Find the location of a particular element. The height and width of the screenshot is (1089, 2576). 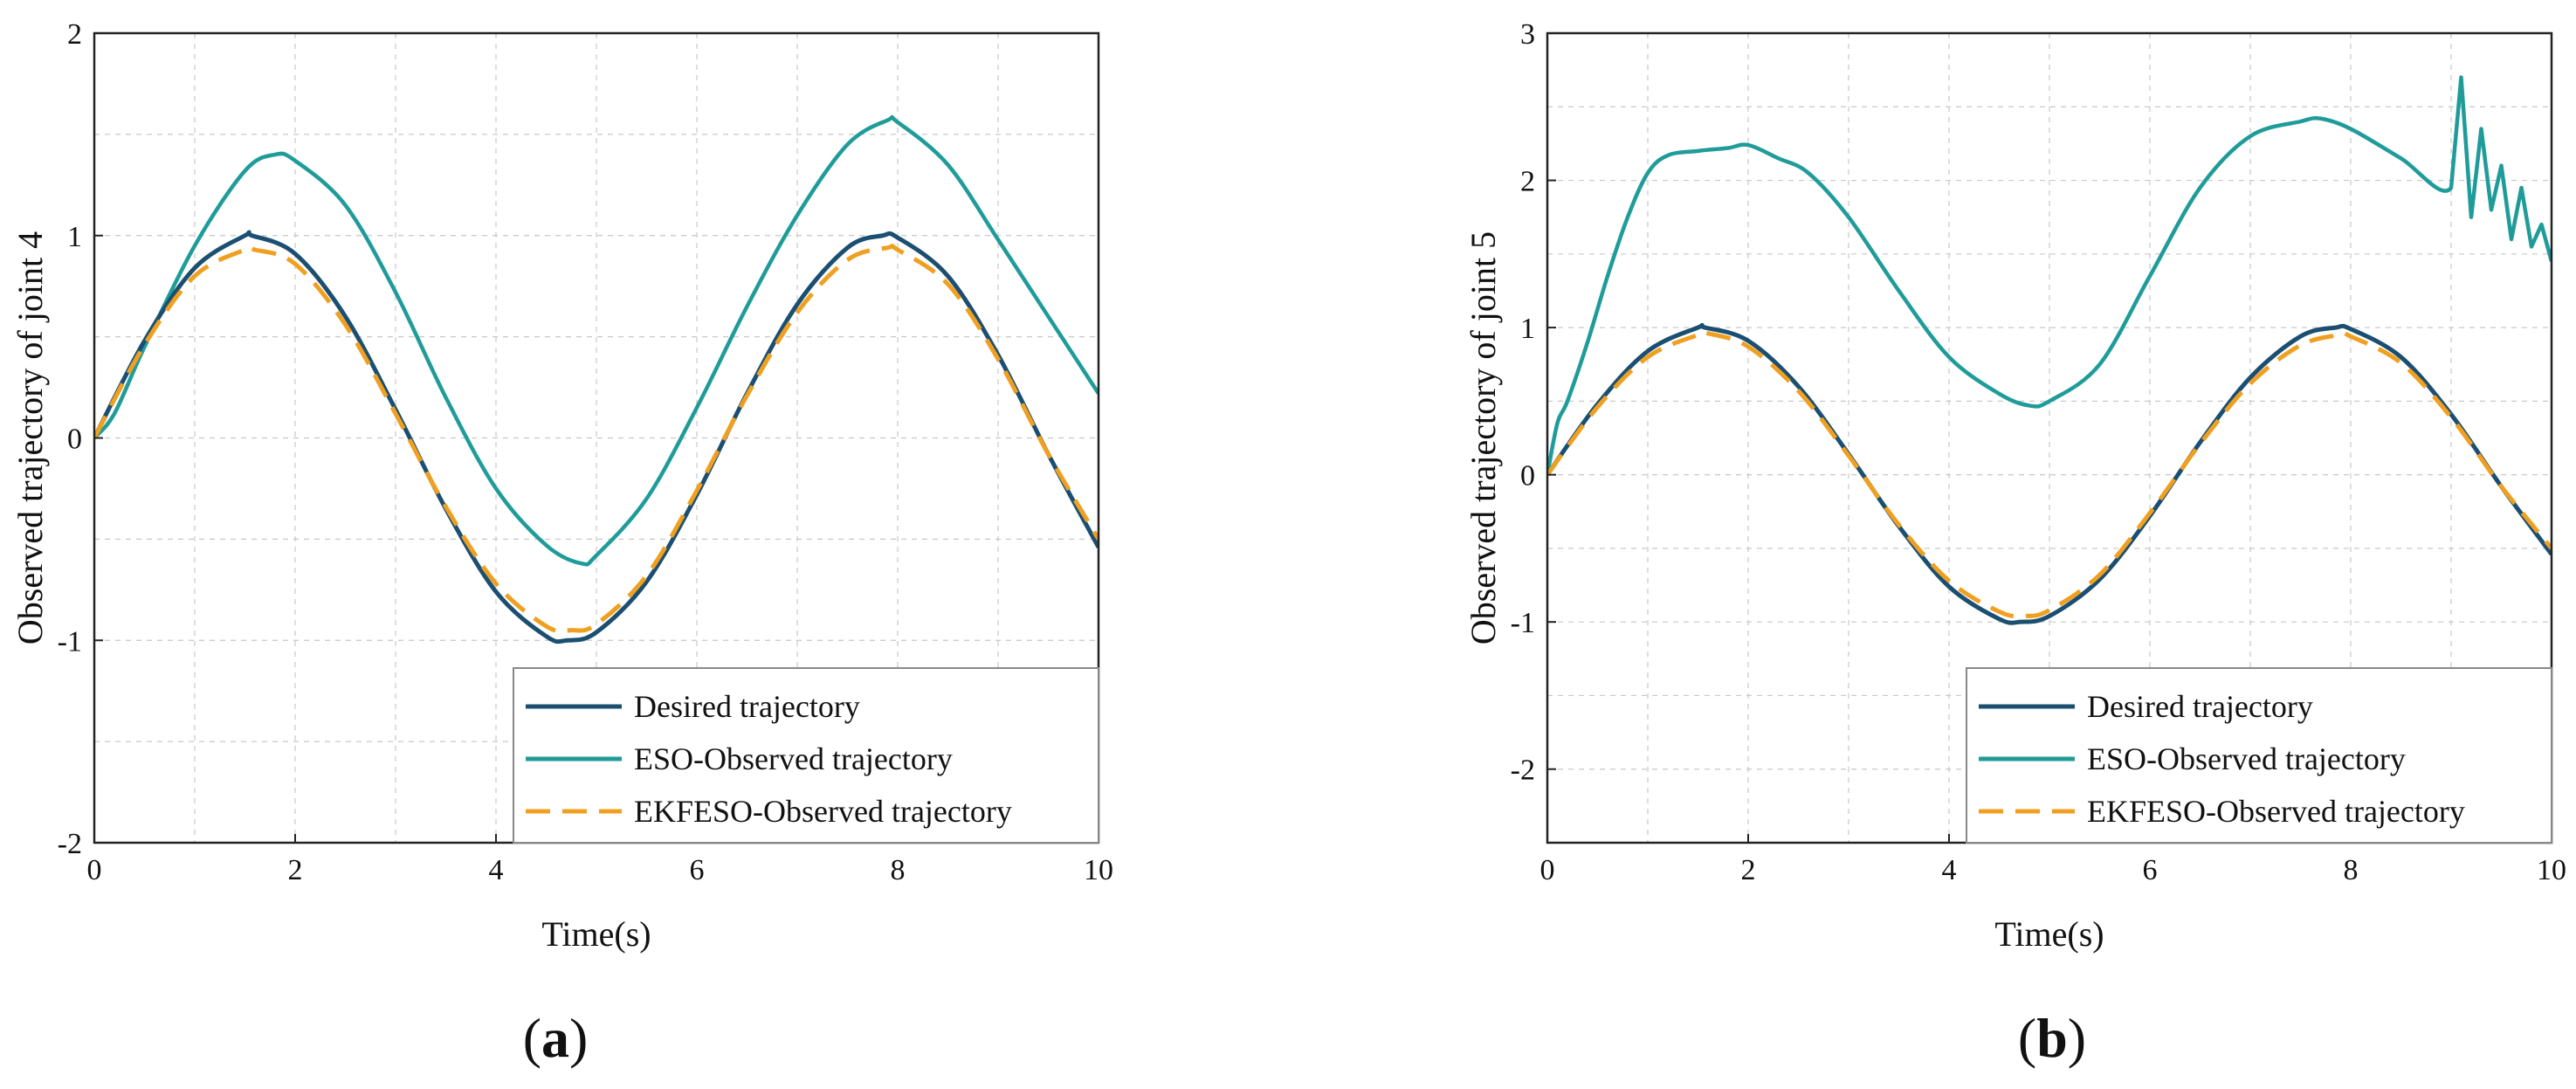

y-axis-label: Observed trajectory of joint 5 is located at coordinates (1483, 437).